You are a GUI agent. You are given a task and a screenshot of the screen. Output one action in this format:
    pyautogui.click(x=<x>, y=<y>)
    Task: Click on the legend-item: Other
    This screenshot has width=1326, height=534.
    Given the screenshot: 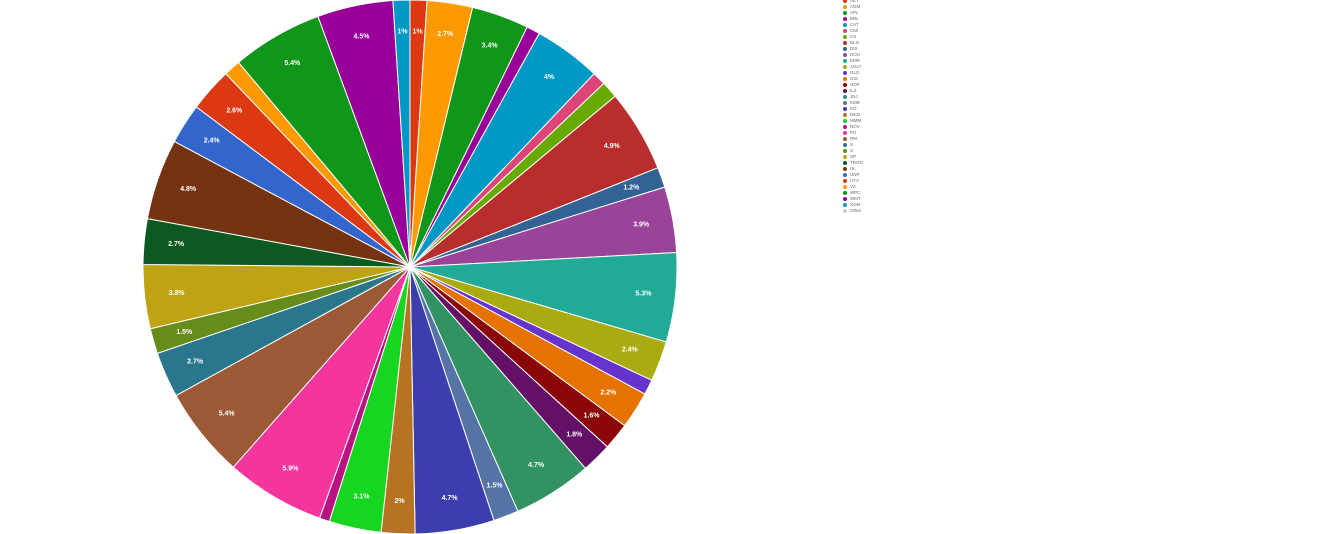 What is the action you would take?
    pyautogui.click(x=853, y=211)
    